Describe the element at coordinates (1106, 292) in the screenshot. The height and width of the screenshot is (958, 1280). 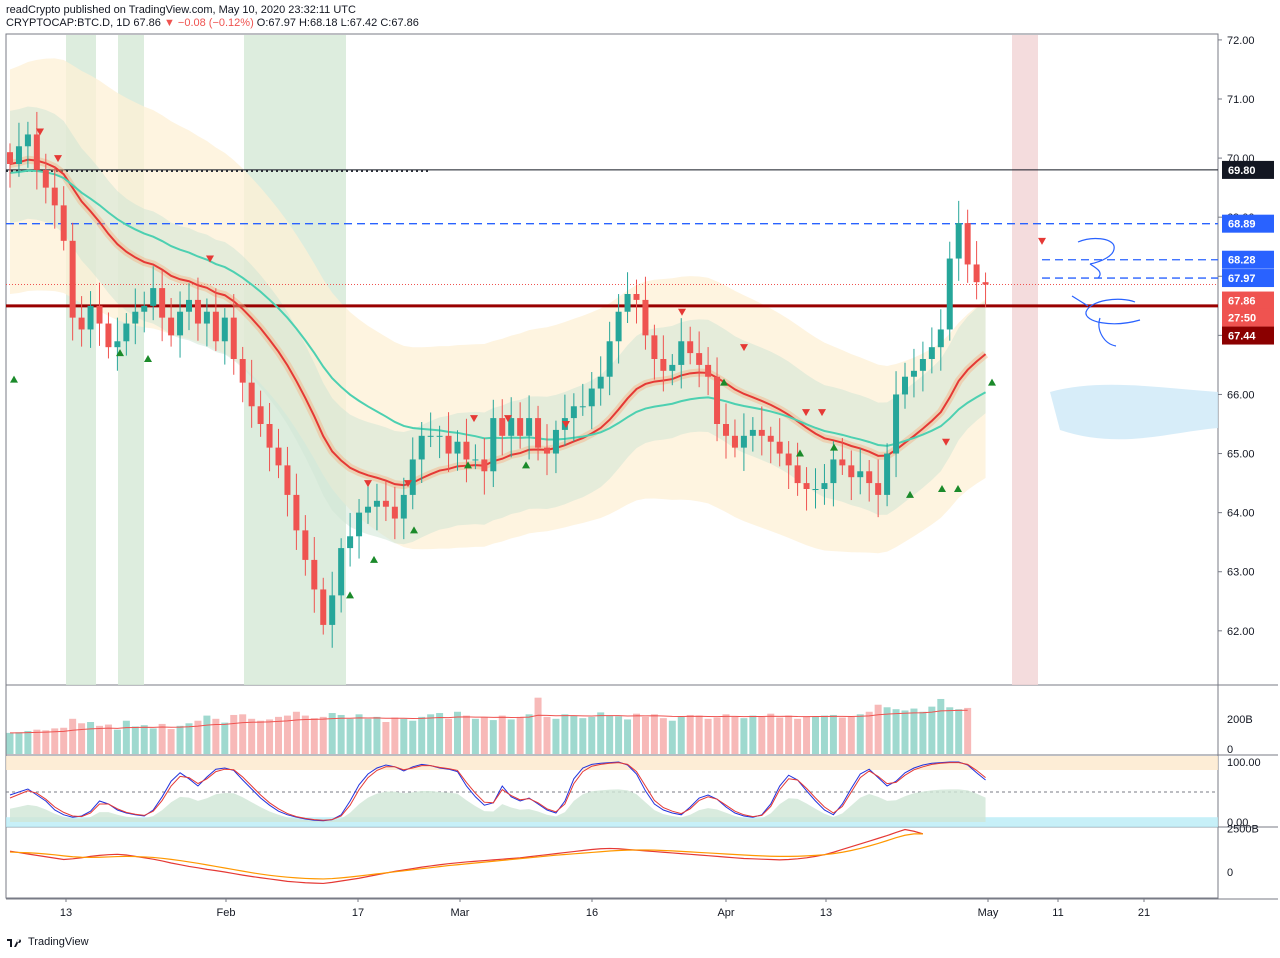
I see `hand-drawn-annotations` at that location.